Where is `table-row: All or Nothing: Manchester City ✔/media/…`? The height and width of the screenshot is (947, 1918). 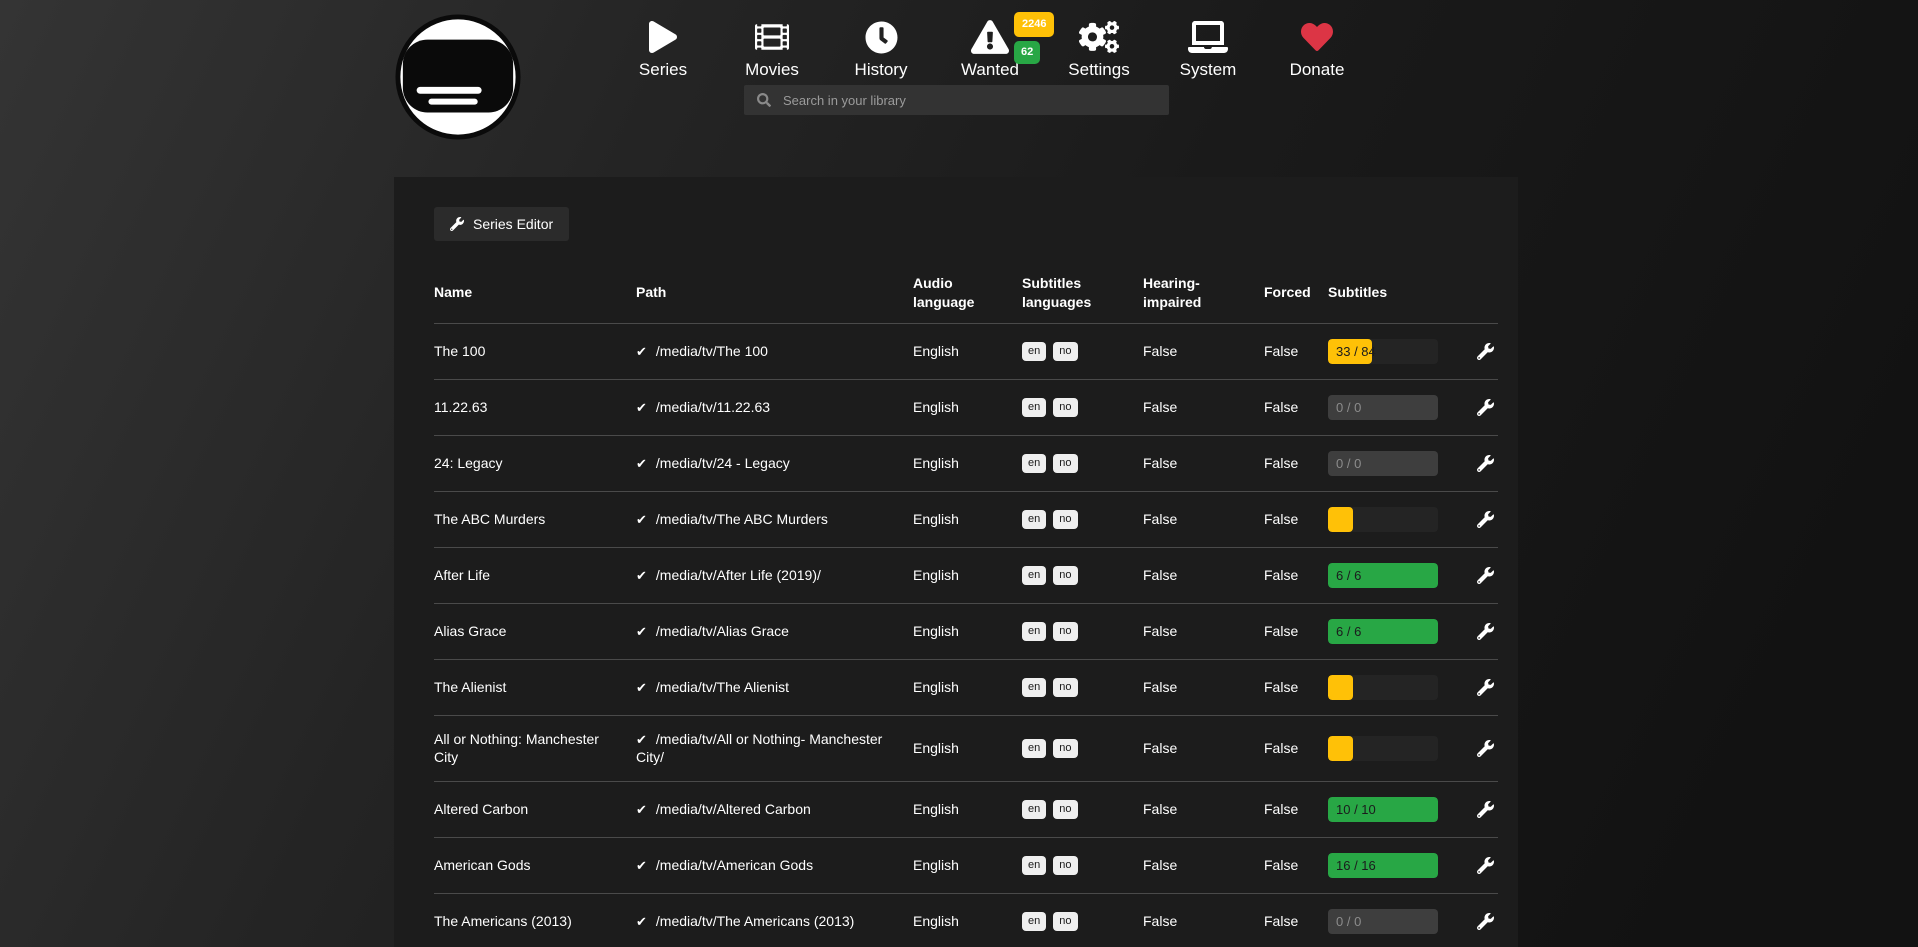 table-row: All or Nothing: Manchester City ✔/media/… is located at coordinates (966, 749).